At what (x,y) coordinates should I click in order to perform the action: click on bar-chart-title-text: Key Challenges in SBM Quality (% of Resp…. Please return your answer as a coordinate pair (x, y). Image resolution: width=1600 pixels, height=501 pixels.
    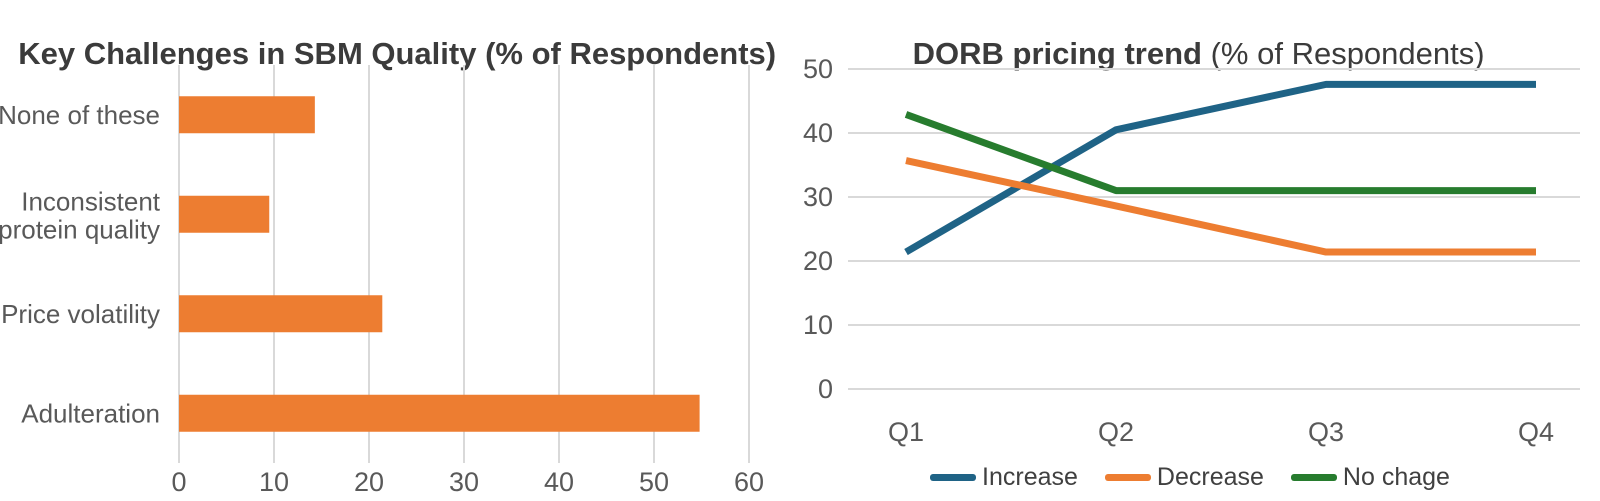
    Looking at the image, I should click on (397, 53).